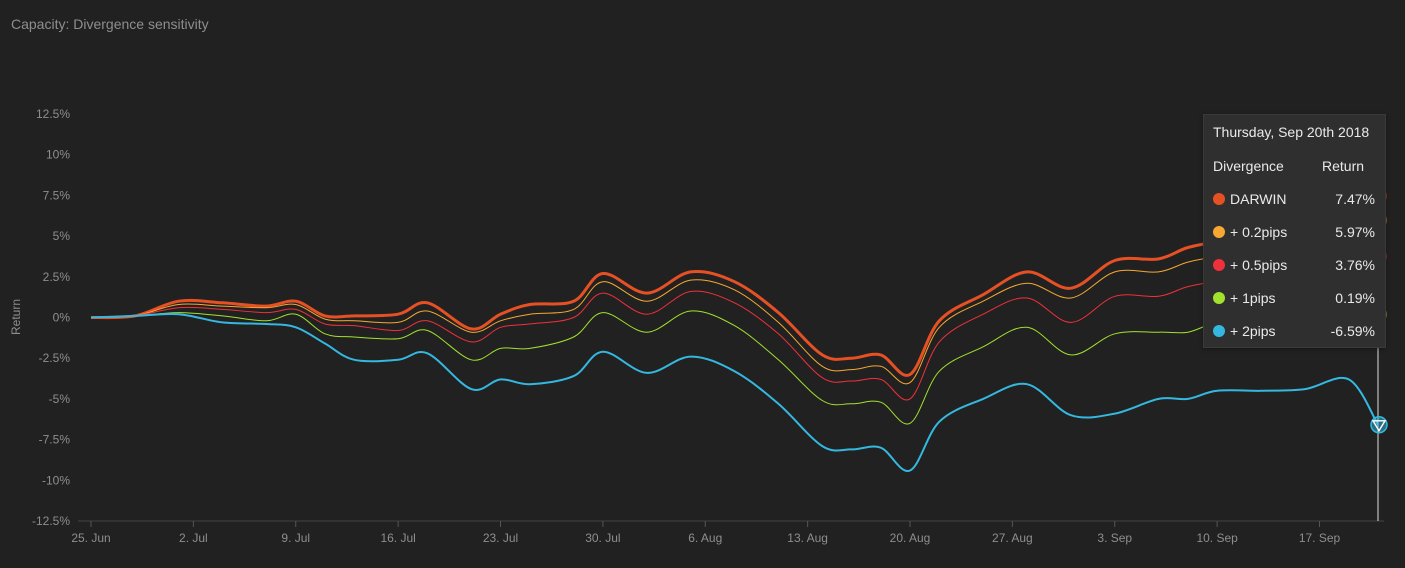 Image resolution: width=1405 pixels, height=568 pixels. Describe the element at coordinates (193, 538) in the screenshot. I see `x-tick-label: 2. Jul` at that location.